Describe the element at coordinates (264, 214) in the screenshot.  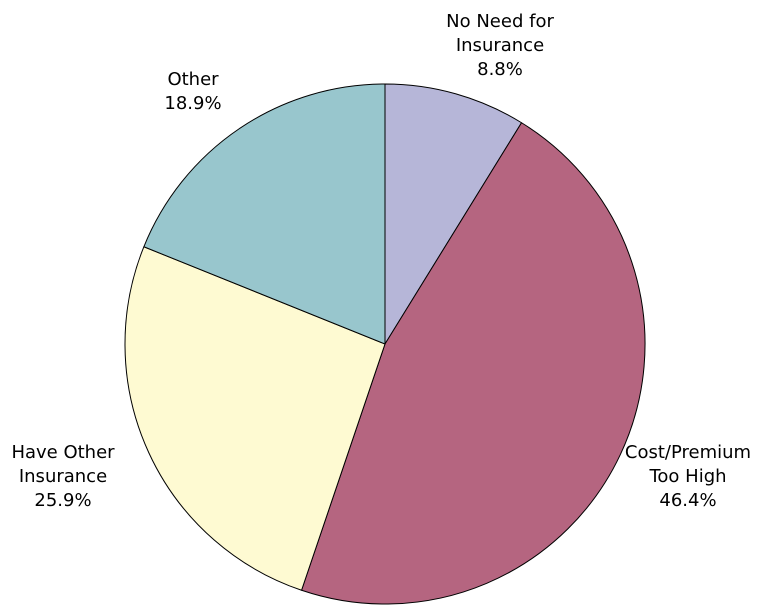
I see `pie-slice-other` at that location.